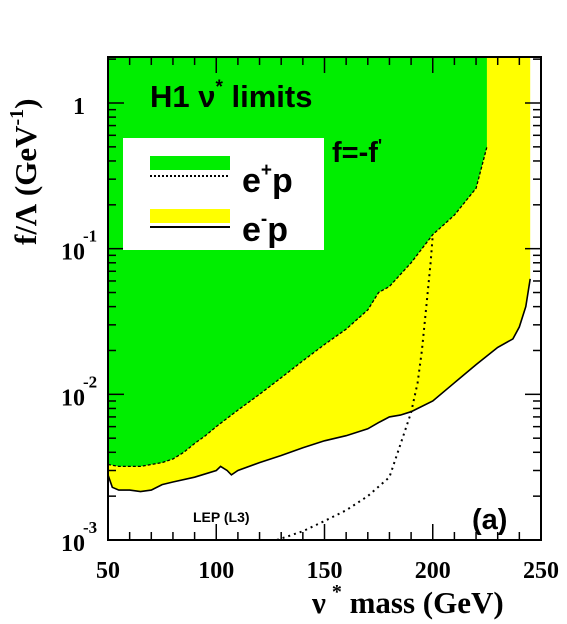  I want to click on legend-swatch-e-plus-p, so click(190, 163).